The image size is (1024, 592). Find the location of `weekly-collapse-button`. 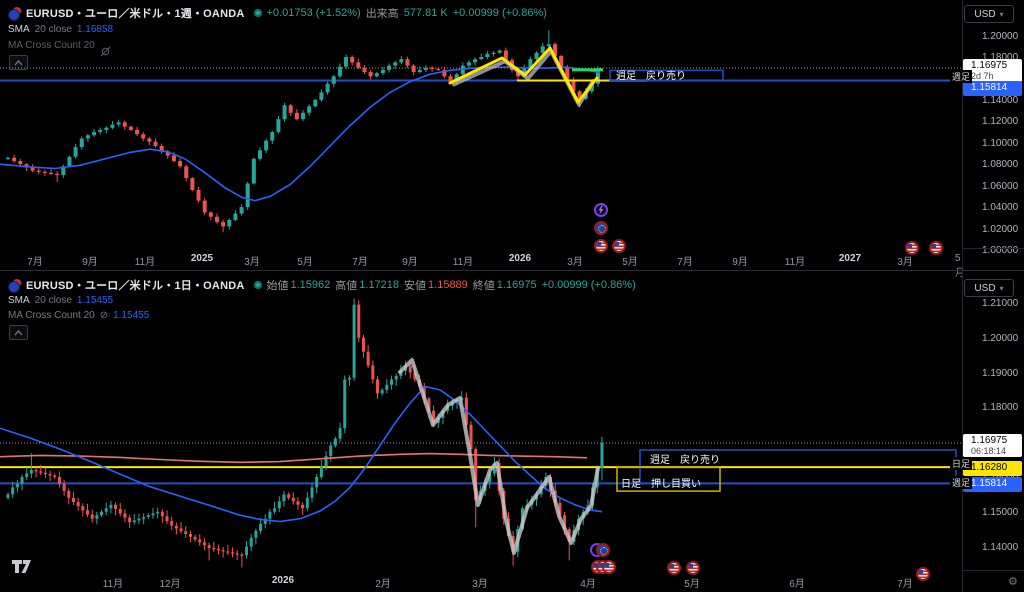

weekly-collapse-button is located at coordinates (18, 62).